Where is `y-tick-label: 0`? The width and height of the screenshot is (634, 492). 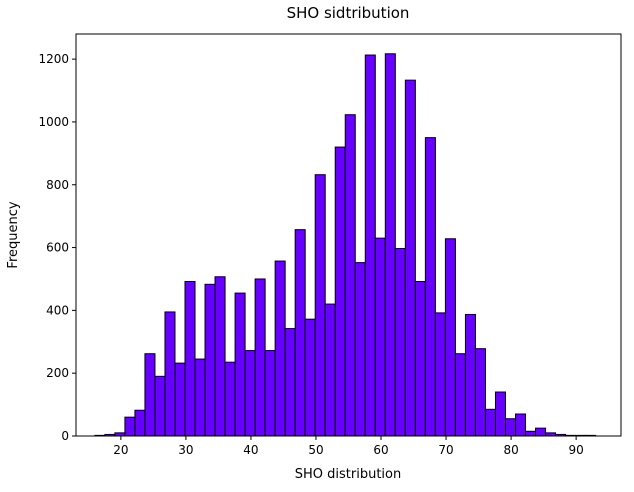
y-tick-label: 0 is located at coordinates (65, 436).